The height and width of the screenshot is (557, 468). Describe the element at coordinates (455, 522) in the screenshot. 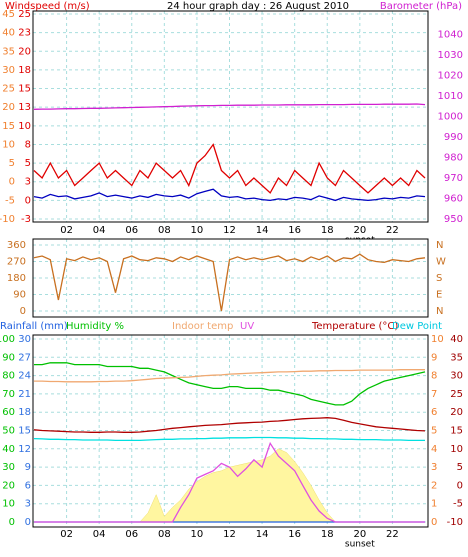

I see `y2-tick-label: -10` at that location.